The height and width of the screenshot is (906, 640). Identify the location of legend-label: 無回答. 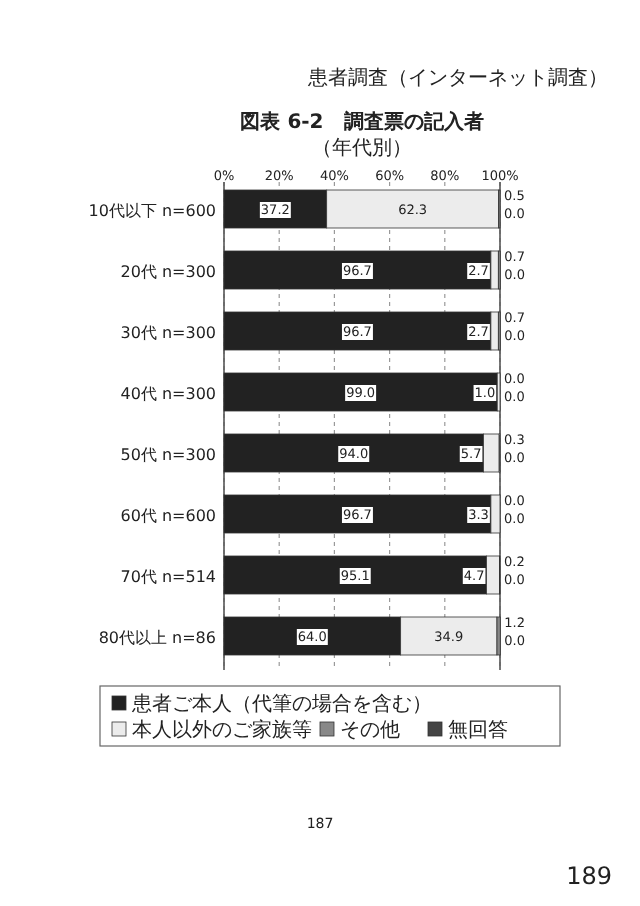
(478, 730).